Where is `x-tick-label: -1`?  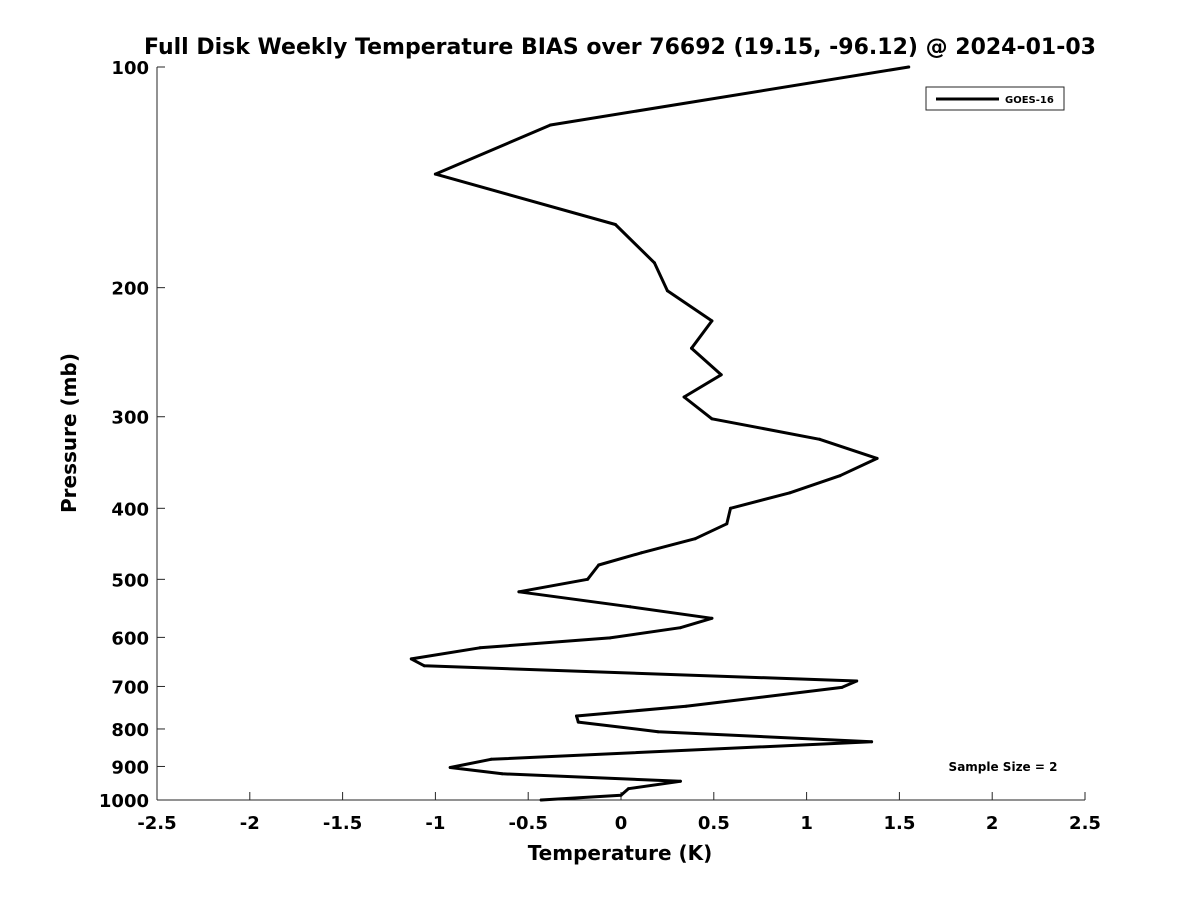 x-tick-label: -1 is located at coordinates (435, 823).